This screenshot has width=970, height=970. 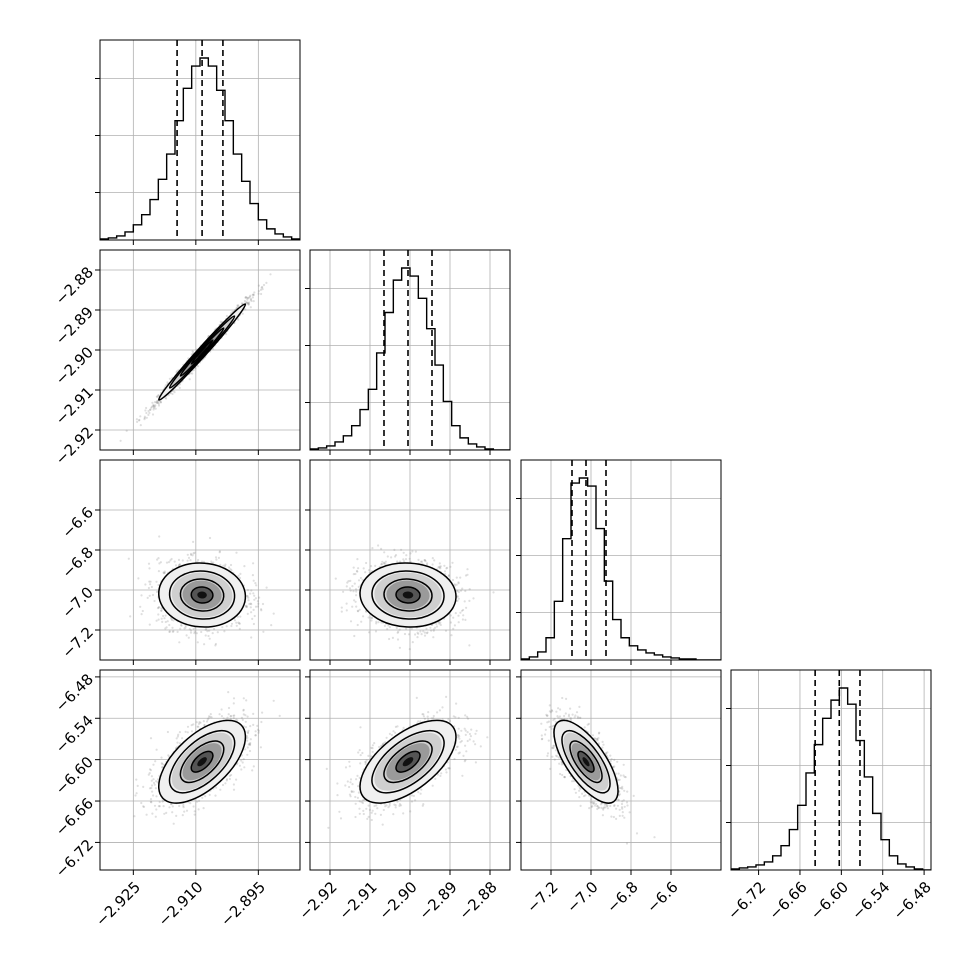 What do you see at coordinates (200, 148) in the screenshot?
I see `histogram-step` at bounding box center [200, 148].